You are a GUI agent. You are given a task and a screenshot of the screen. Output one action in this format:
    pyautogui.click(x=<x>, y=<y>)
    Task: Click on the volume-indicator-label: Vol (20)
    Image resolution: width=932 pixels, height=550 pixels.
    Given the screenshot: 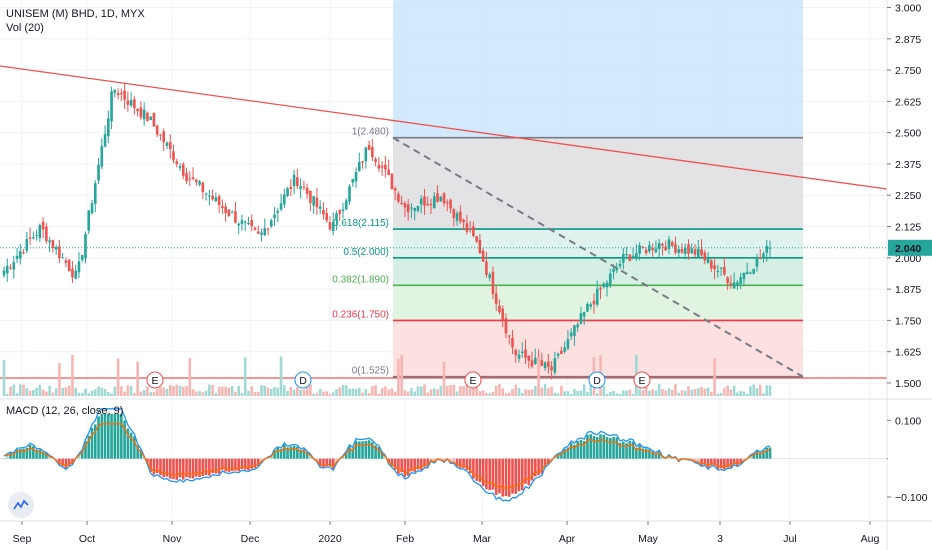 What is the action you would take?
    pyautogui.click(x=25, y=28)
    